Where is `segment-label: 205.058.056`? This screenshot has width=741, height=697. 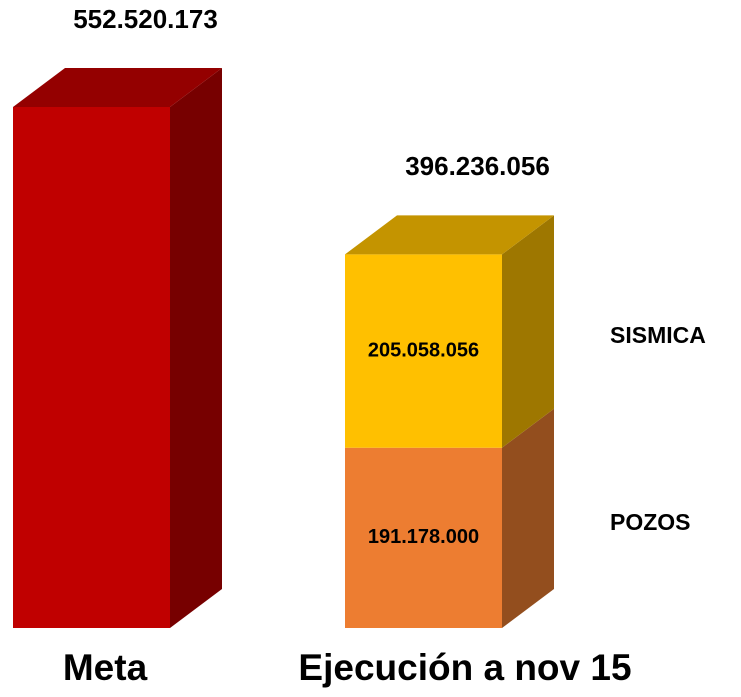
segment-label: 205.058.056 is located at coordinates (423, 350).